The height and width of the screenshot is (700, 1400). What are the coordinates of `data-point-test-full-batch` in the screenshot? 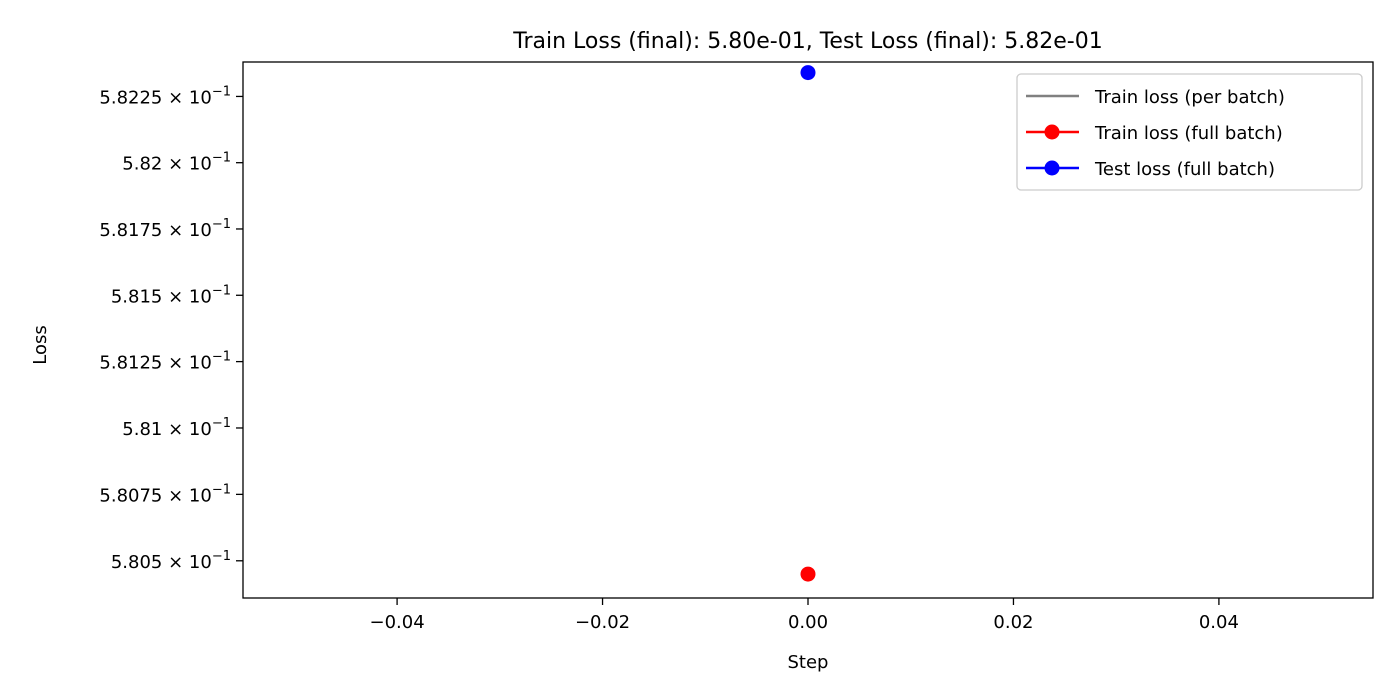 It's located at (808, 73).